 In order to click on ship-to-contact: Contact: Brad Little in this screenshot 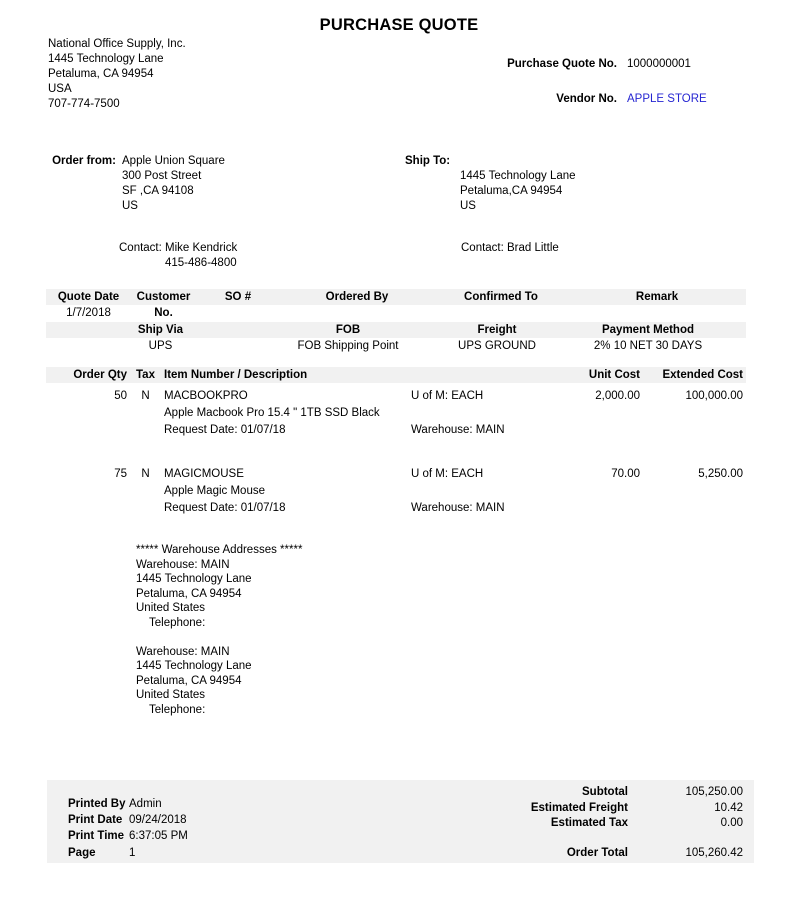, I will do `click(510, 248)`.